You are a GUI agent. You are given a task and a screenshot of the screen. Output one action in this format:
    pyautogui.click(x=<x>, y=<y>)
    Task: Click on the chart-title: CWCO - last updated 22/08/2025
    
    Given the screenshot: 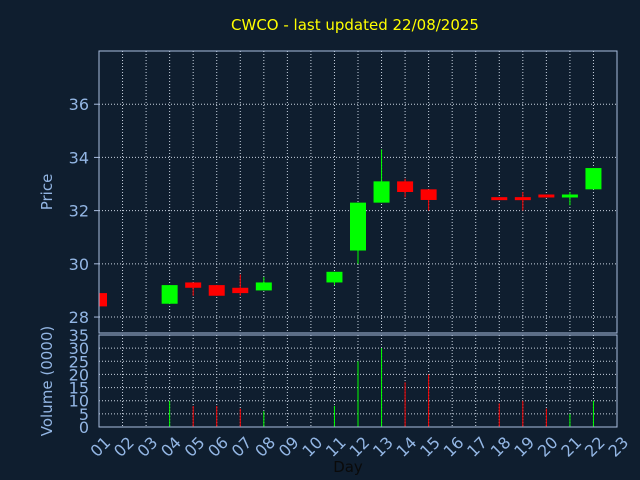 What is the action you would take?
    pyautogui.click(x=355, y=25)
    